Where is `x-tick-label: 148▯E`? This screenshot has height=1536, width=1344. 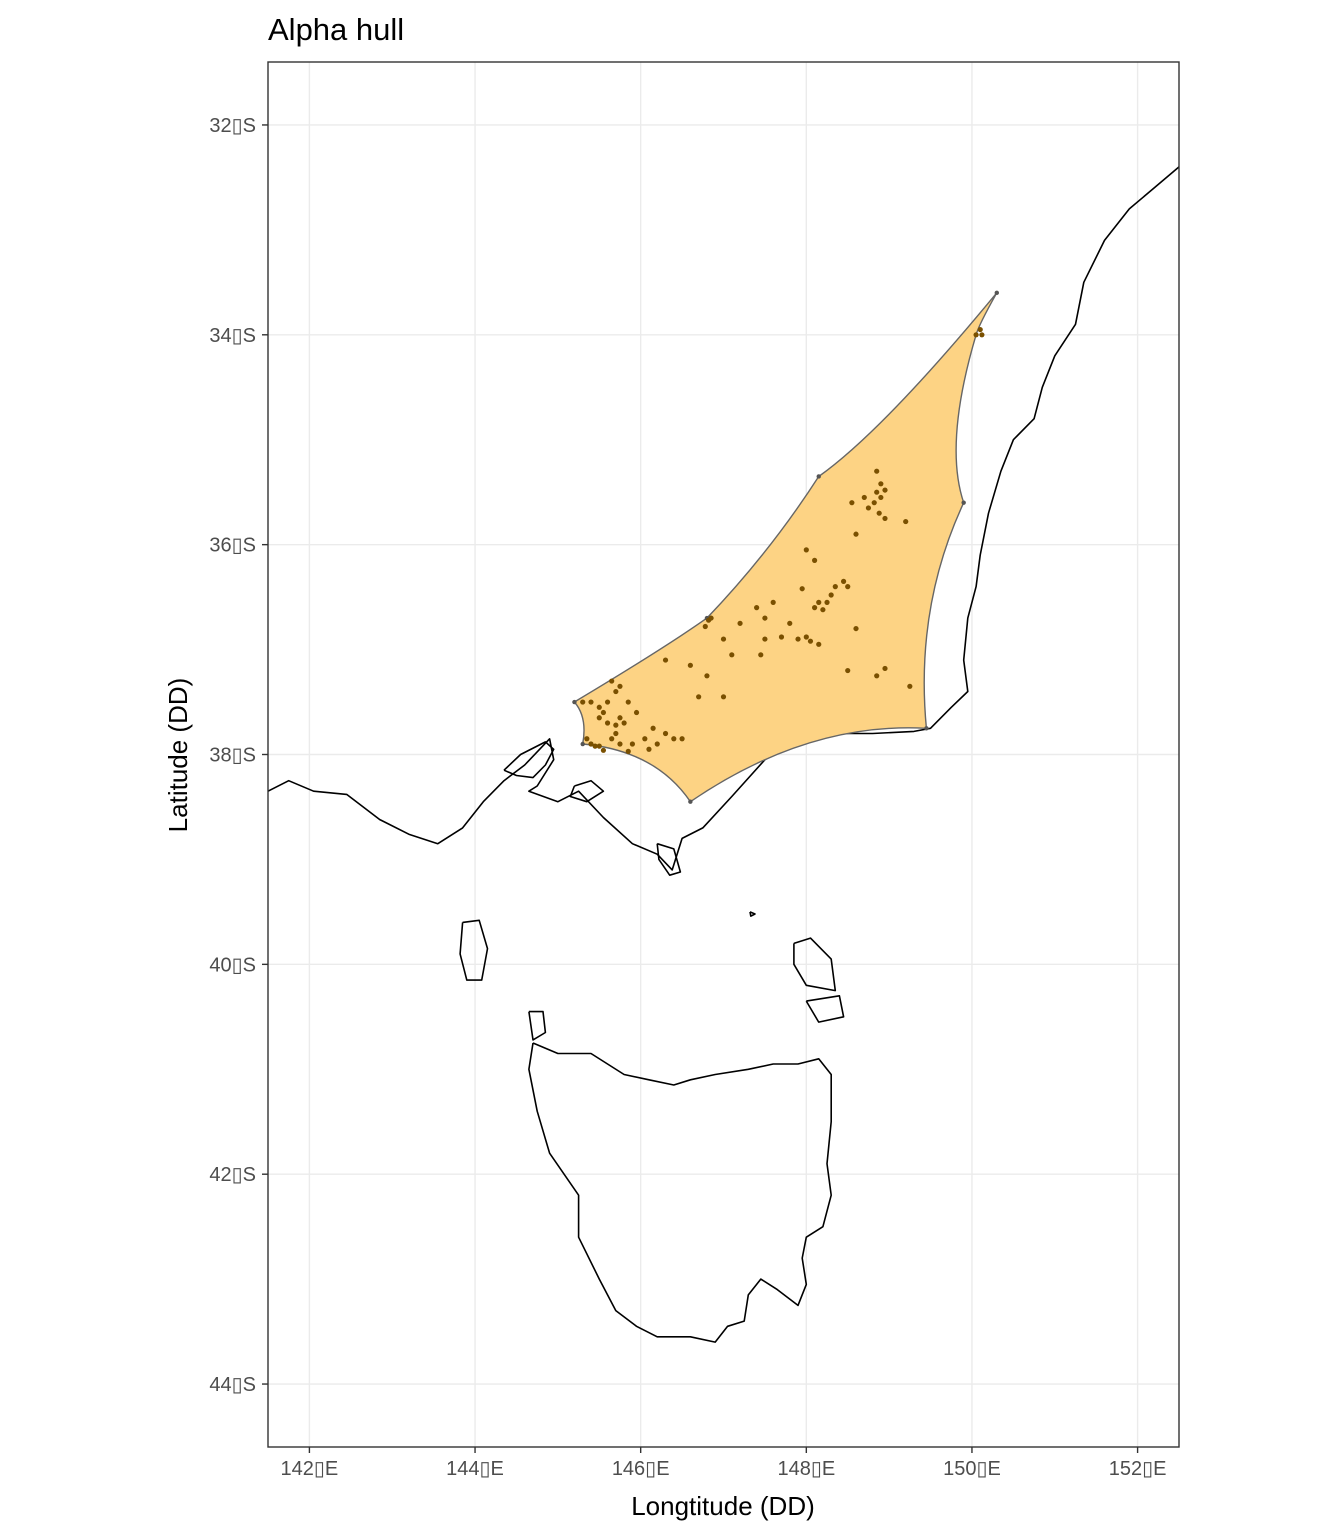 x-tick-label: 148▯E is located at coordinates (806, 1469).